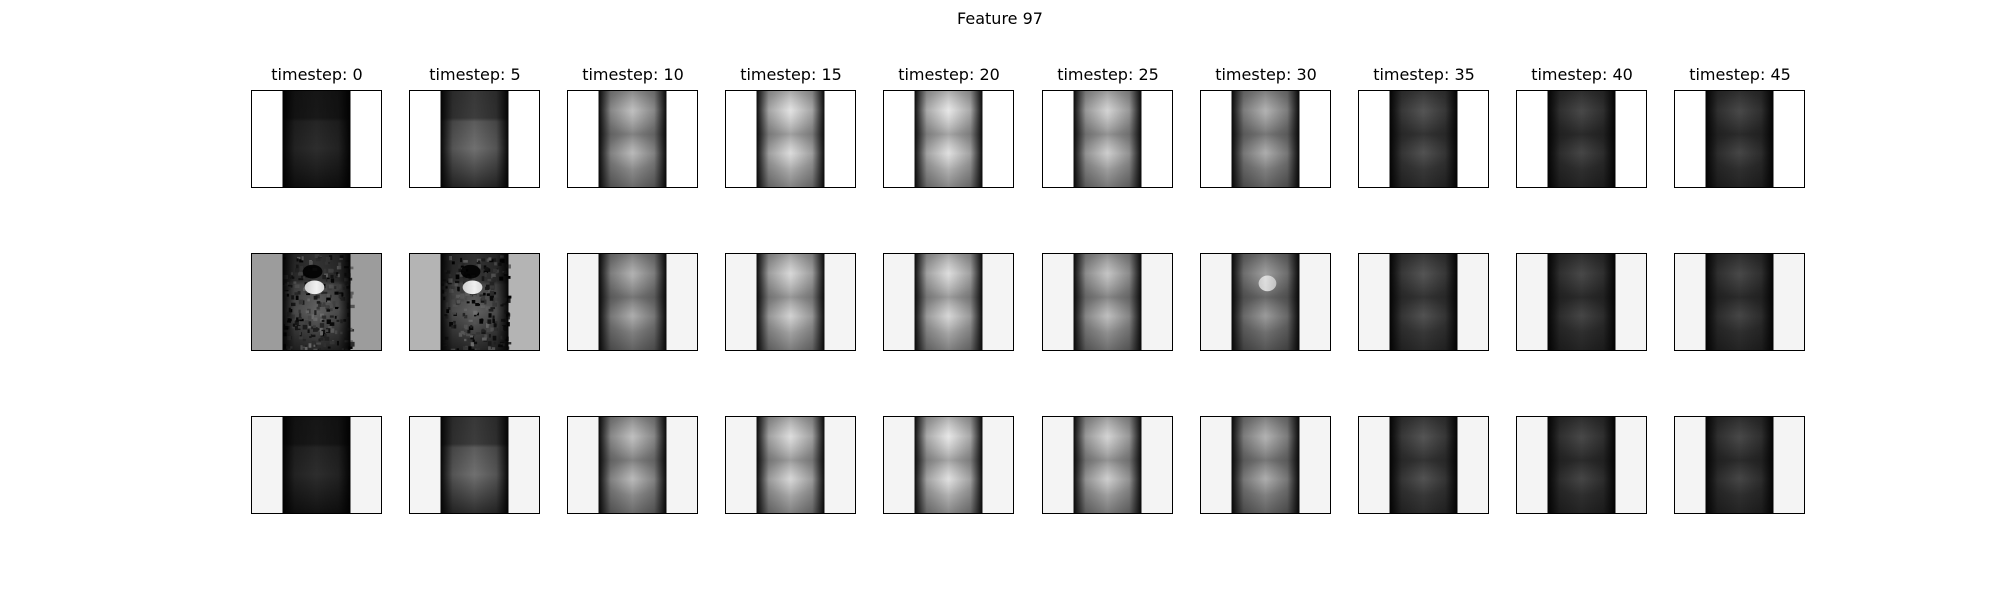 The width and height of the screenshot is (2000, 600). Describe the element at coordinates (1000, 18) in the screenshot. I see `figure-title: Feature 97` at that location.